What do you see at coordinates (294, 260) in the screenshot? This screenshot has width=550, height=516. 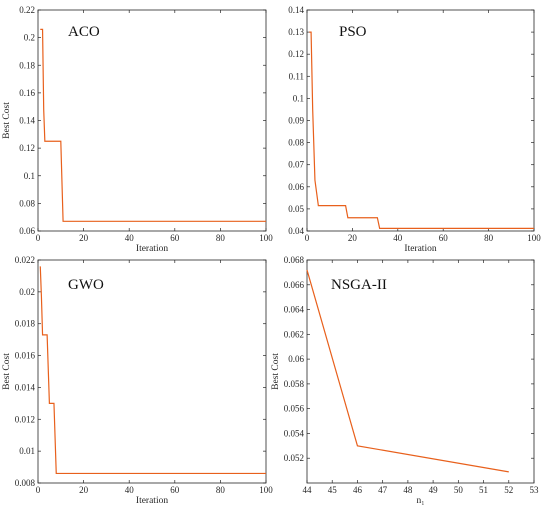 I see `y-tick-label: 0.068` at bounding box center [294, 260].